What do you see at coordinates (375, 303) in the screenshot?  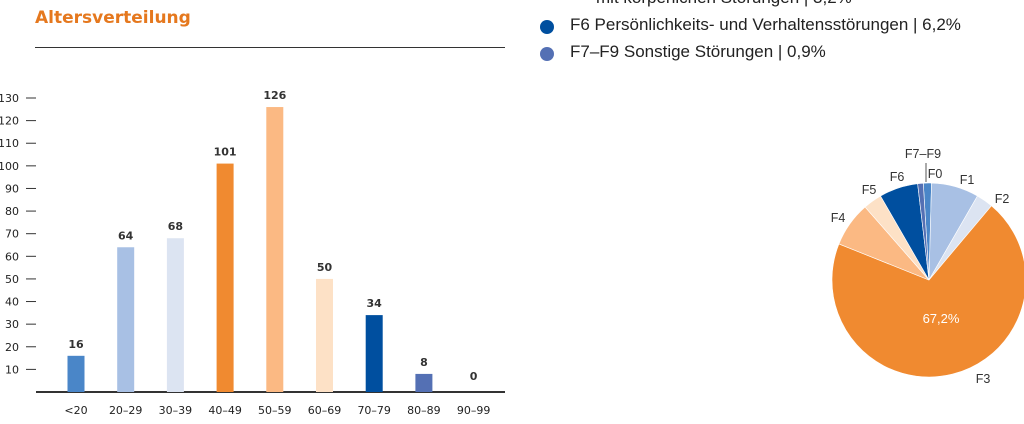 I see `bar-value-label: 34` at bounding box center [375, 303].